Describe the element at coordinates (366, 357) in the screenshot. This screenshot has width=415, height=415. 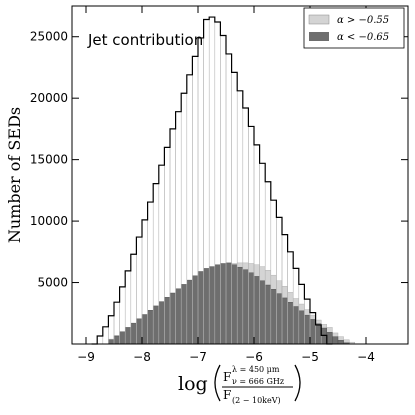
I see `x-tick-label: −4` at that location.